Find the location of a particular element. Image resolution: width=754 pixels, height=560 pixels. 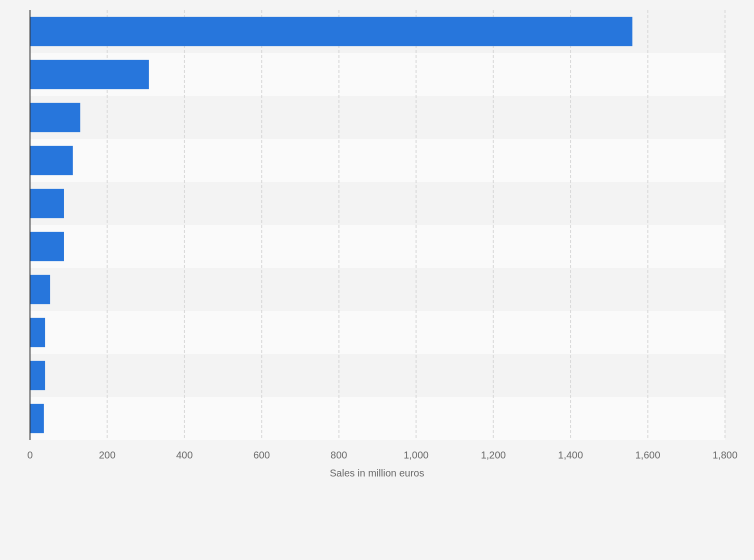

x-tick-label: 1,800 is located at coordinates (724, 456).